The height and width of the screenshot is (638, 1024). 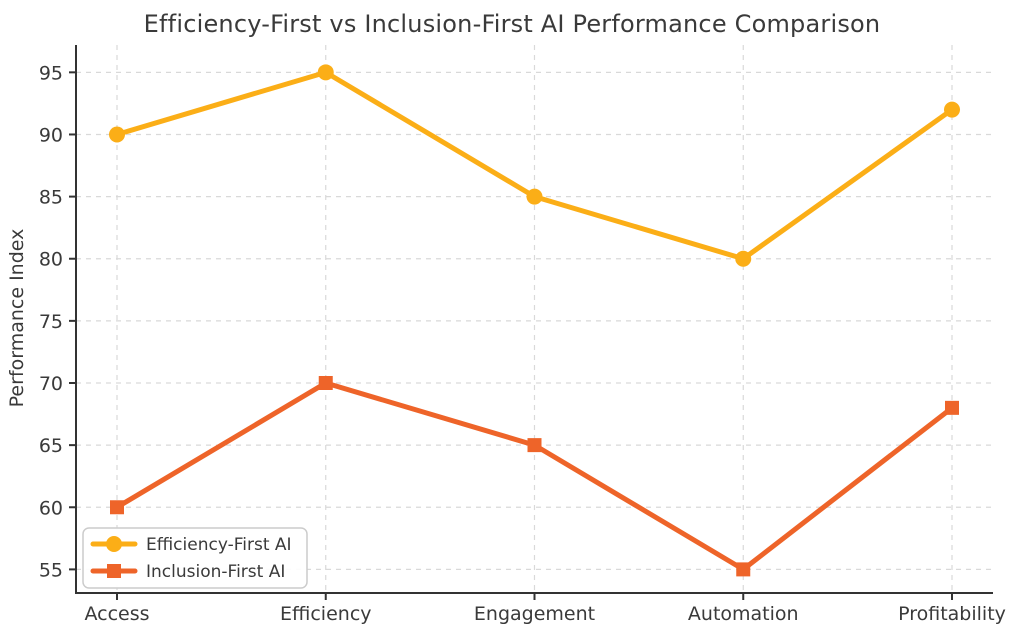 What do you see at coordinates (952, 614) in the screenshot?
I see `x-tick-label-profitability: Profitability` at bounding box center [952, 614].